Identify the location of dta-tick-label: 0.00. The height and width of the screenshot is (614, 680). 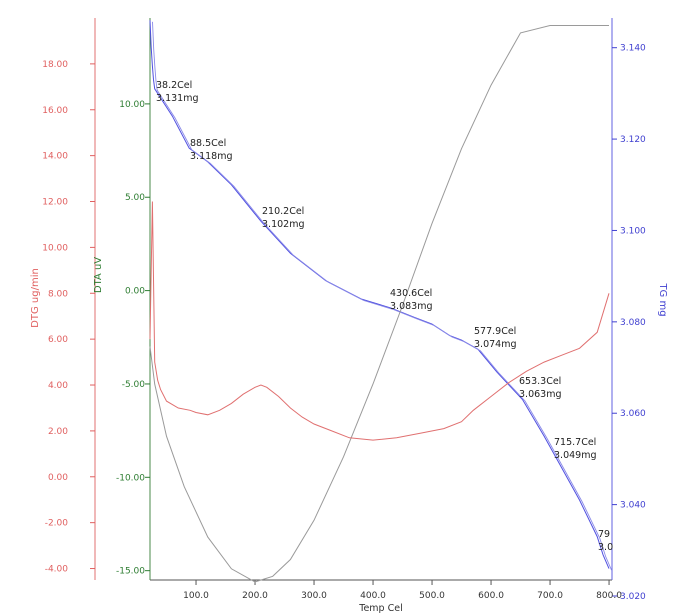
(135, 292).